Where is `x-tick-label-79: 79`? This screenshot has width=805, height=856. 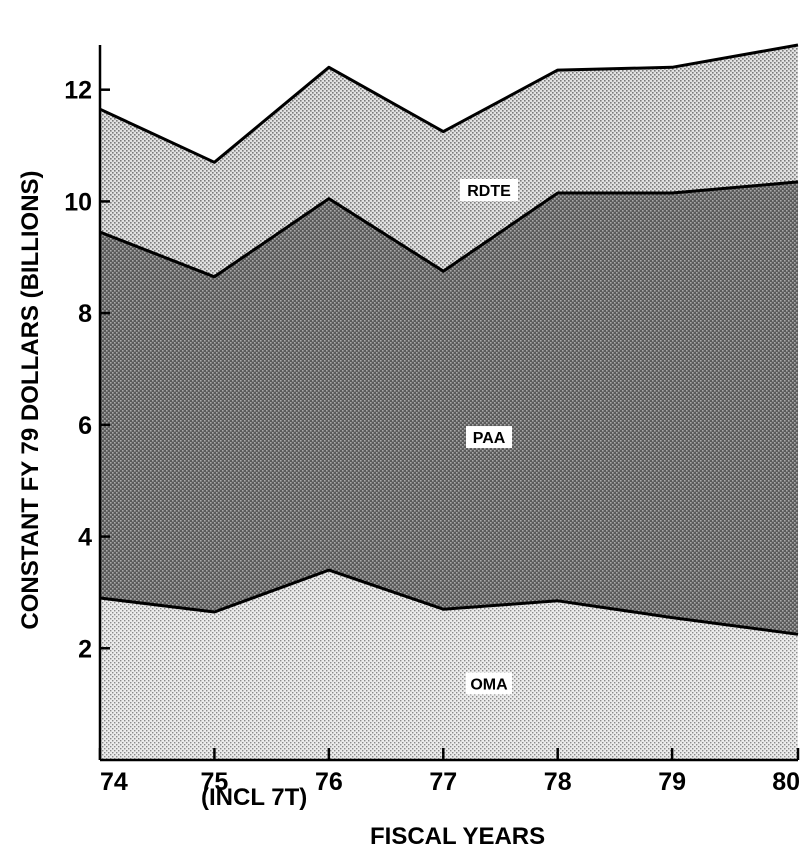
x-tick-label-79: 79 is located at coordinates (672, 782).